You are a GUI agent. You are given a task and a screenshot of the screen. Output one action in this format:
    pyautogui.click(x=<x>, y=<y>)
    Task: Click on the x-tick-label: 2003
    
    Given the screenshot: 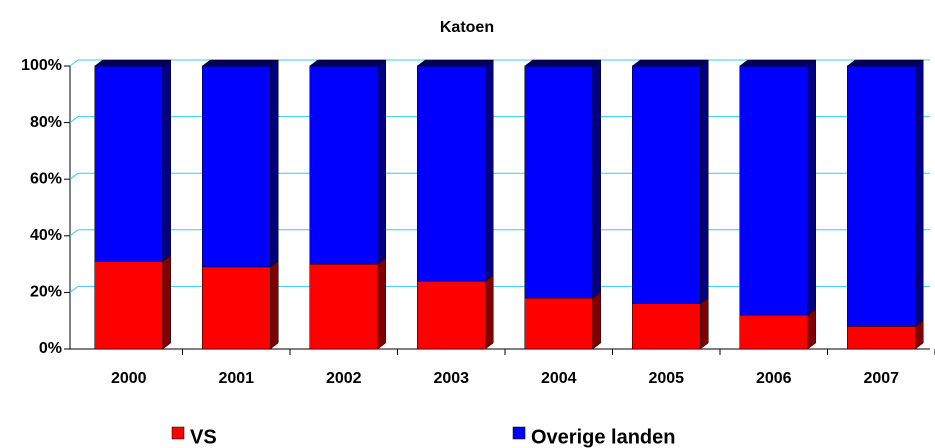 What is the action you would take?
    pyautogui.click(x=451, y=378)
    